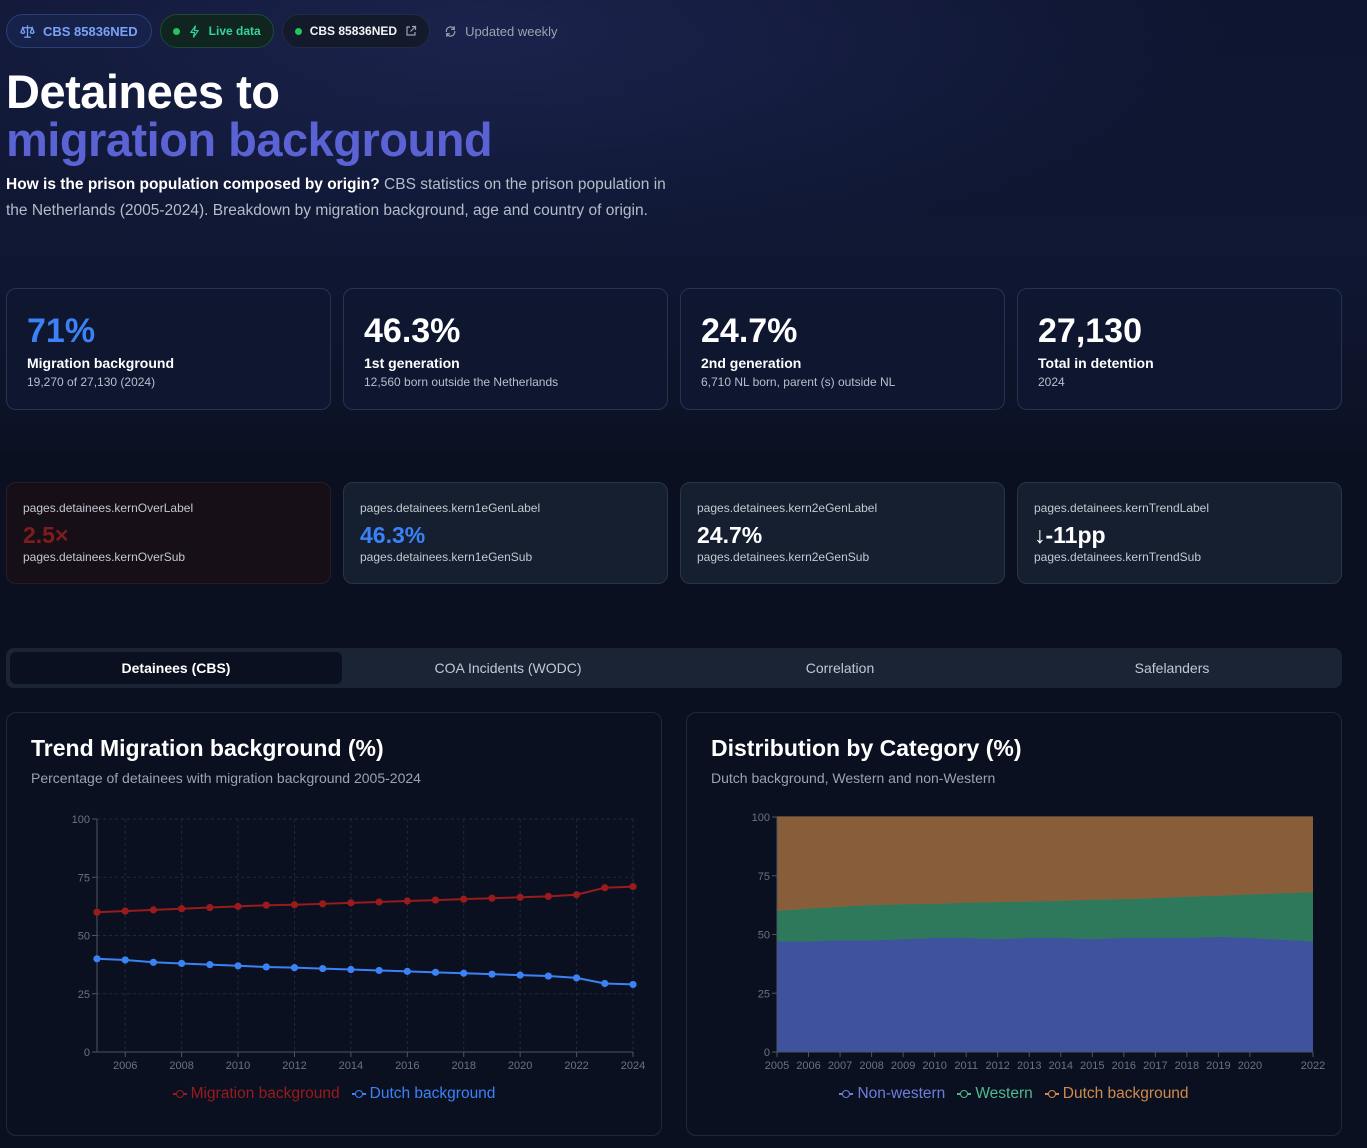  I want to click on kpi-label: 1st generation, so click(412, 363).